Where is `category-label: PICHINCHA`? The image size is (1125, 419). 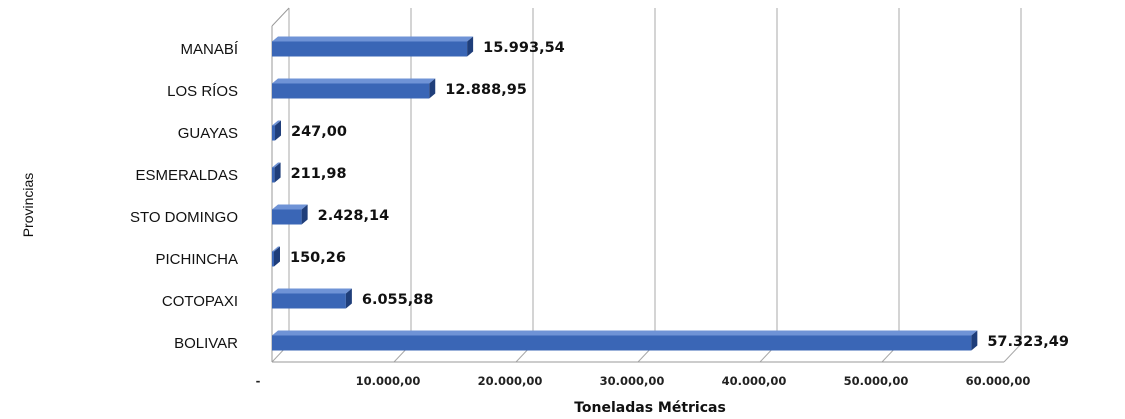
category-label: PICHINCHA is located at coordinates (196, 259).